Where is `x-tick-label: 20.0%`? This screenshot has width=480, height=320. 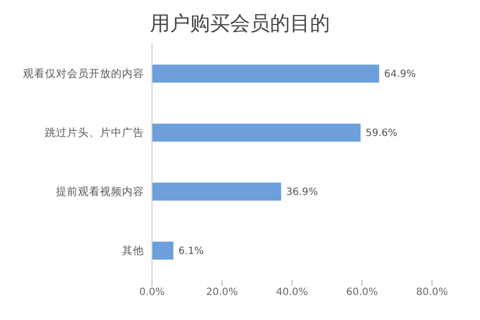
x-tick-label: 20.0% is located at coordinates (222, 292).